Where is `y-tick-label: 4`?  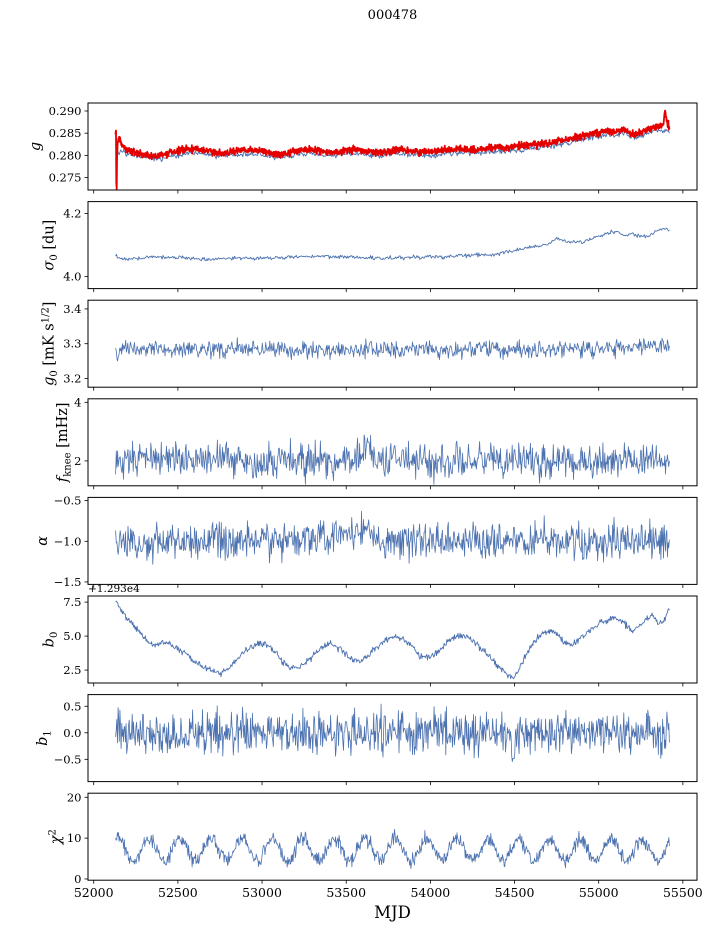
y-tick-label: 4 is located at coordinates (77, 402).